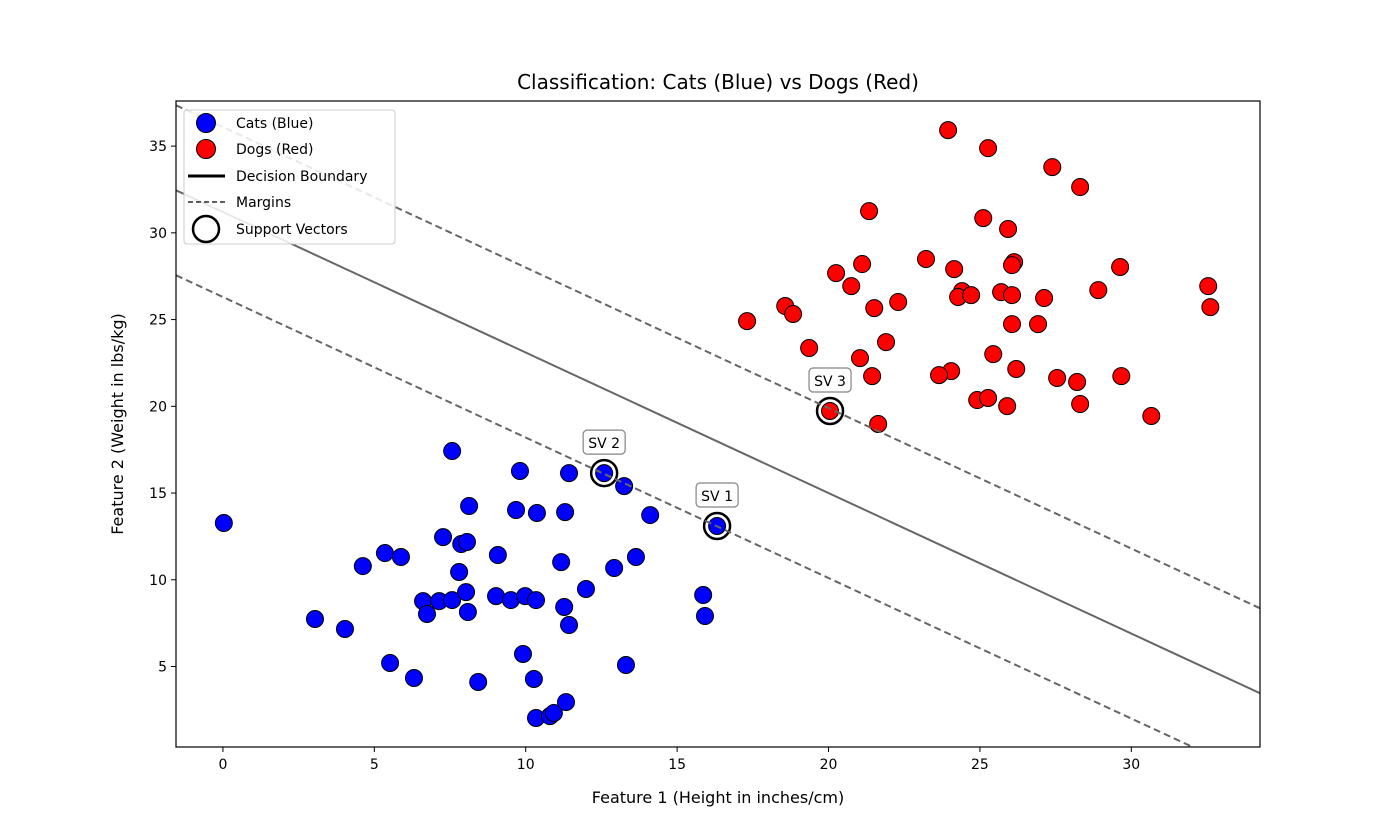 This screenshot has height=840, width=1400. I want to click on legend-label: Cats (Blue), so click(275, 124).